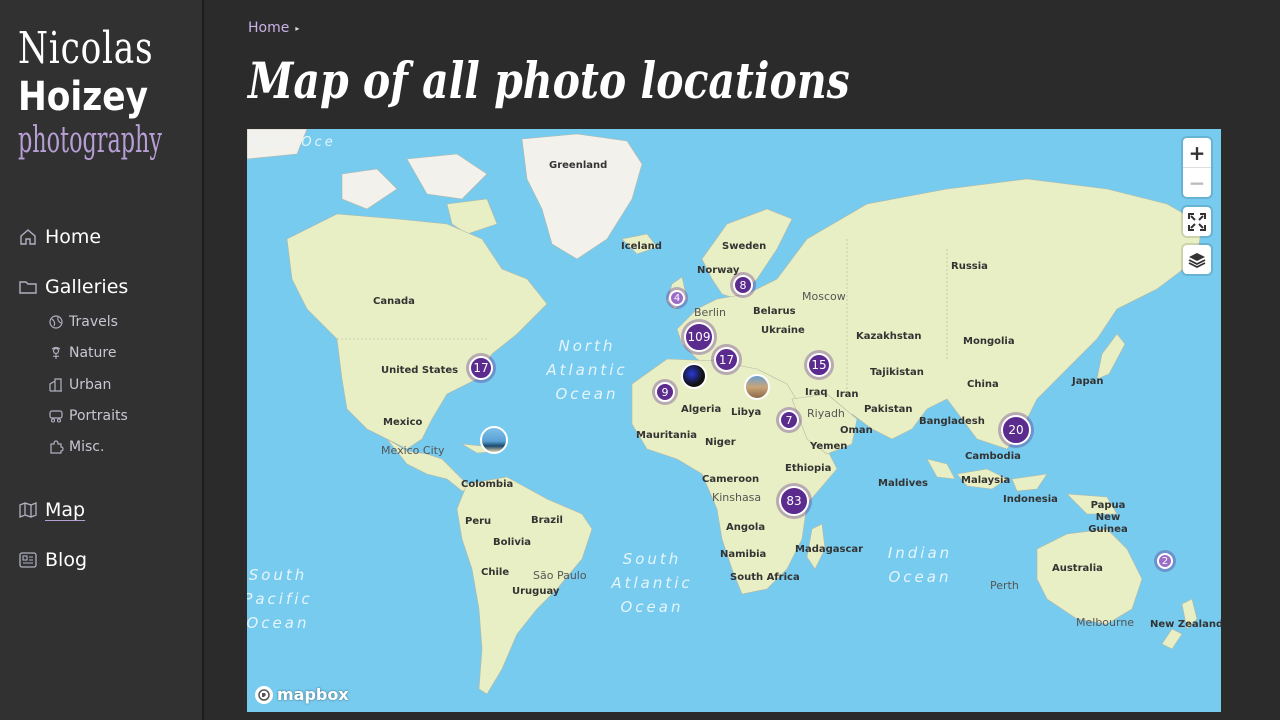 The image size is (1280, 720). I want to click on logo-tagline: photography, so click(90, 140).